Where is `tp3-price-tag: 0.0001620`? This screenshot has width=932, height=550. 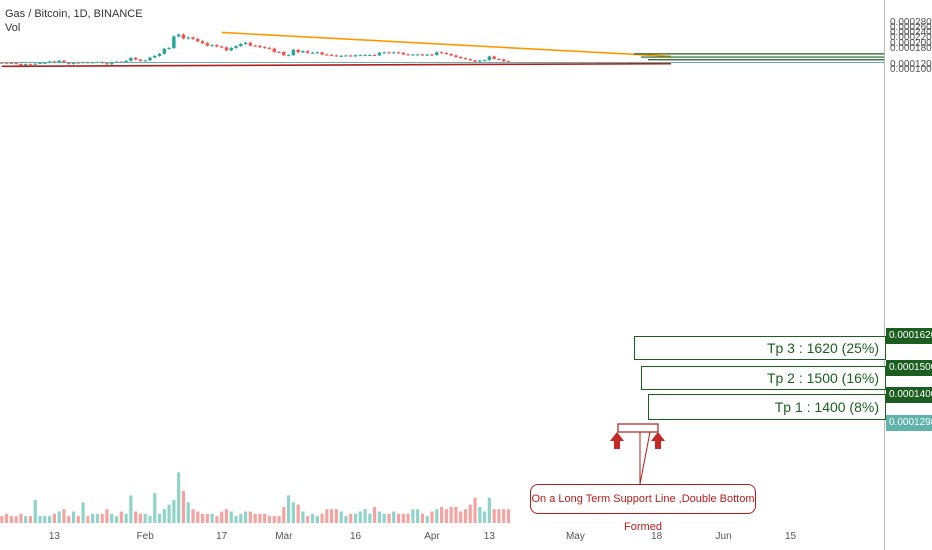 tp3-price-tag: 0.0001620 is located at coordinates (909, 336).